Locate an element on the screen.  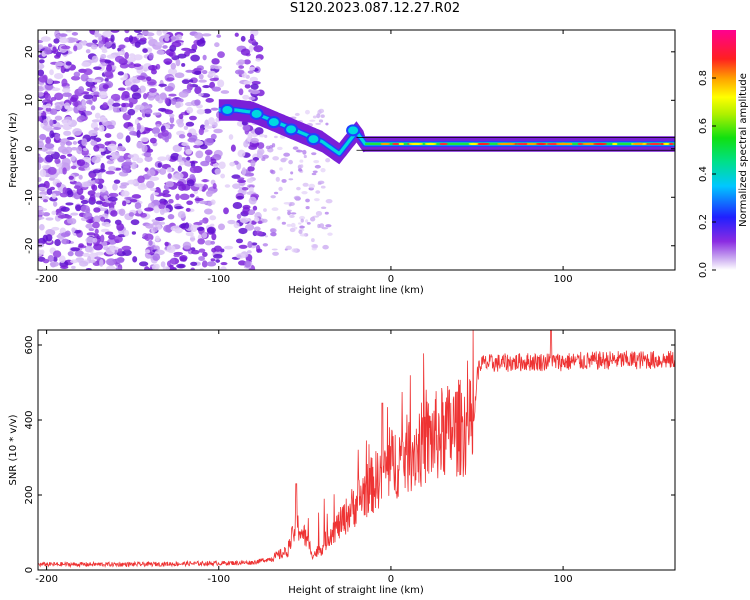
figure-title: S120.2023.087.12.27.R02 is located at coordinates (375, 8).